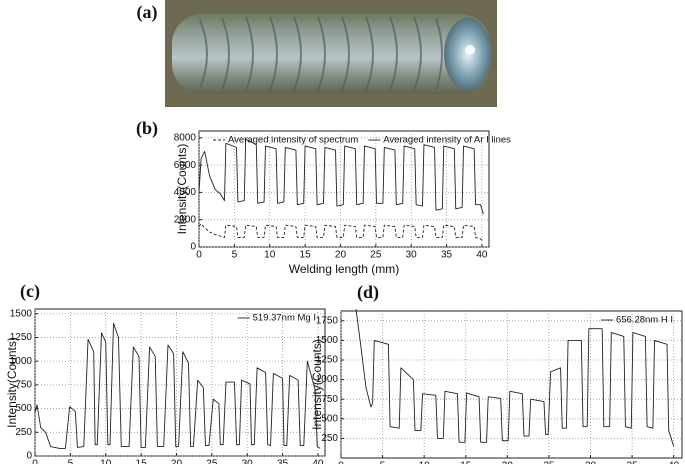  Describe the element at coordinates (644, 320) in the screenshot. I see `legend-label: 656.28nm H I` at that location.